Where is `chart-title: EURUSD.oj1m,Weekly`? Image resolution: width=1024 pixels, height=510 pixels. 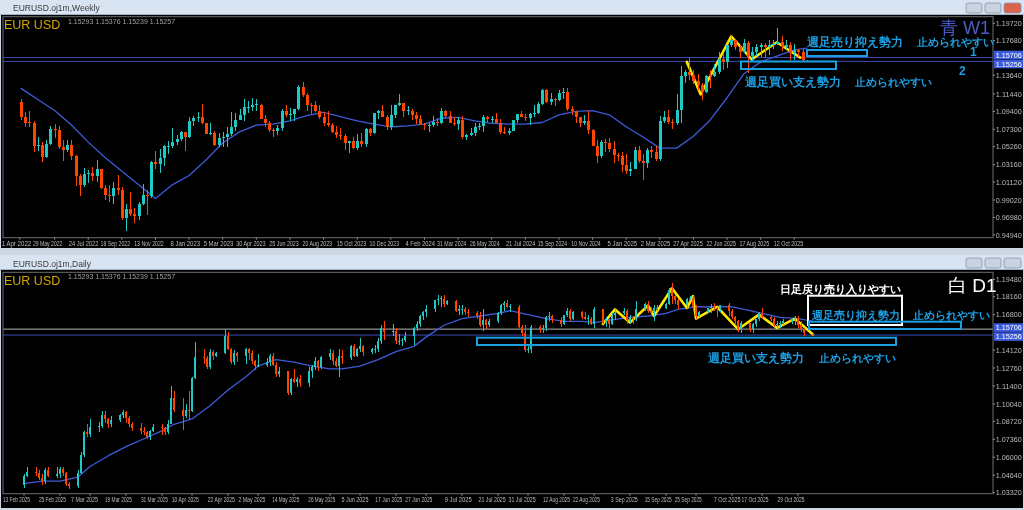 chart-title: EURUSD.oj1m,Weekly is located at coordinates (57, 8).